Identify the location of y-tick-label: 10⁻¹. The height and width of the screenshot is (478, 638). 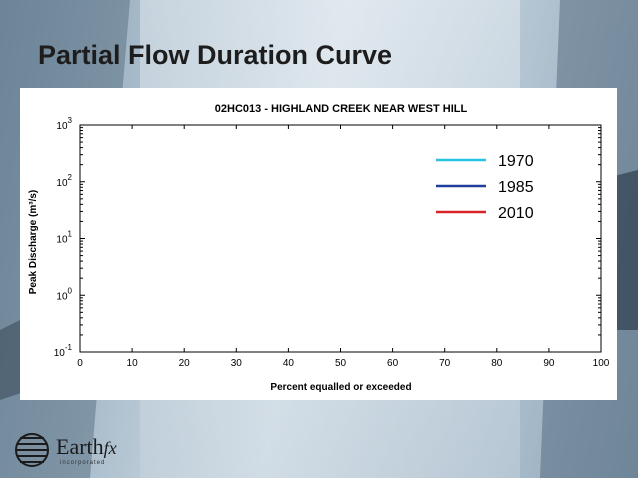
(63, 351).